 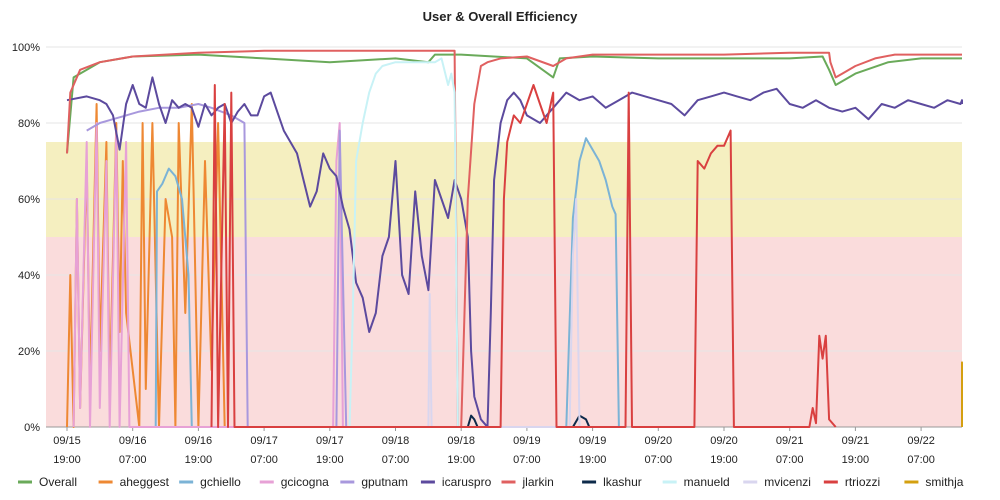 I want to click on legend-item-mvicenzi: mvicenzi, so click(x=777, y=482).